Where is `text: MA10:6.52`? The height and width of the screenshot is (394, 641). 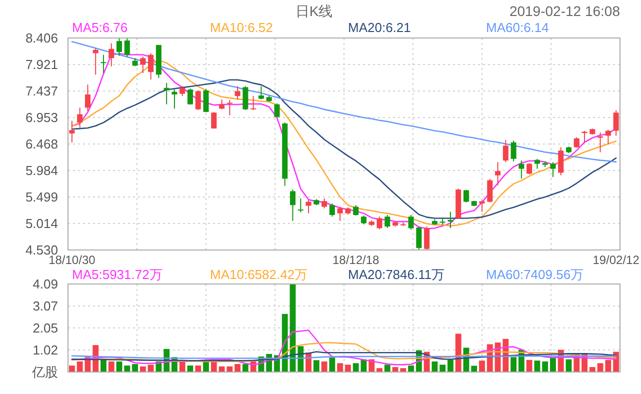 text: MA10:6.52 is located at coordinates (241, 27).